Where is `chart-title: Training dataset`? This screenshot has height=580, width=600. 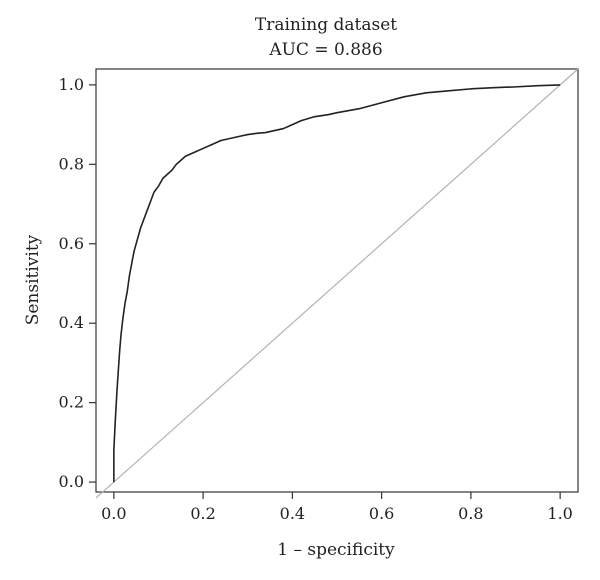 chart-title: Training dataset is located at coordinates (326, 25).